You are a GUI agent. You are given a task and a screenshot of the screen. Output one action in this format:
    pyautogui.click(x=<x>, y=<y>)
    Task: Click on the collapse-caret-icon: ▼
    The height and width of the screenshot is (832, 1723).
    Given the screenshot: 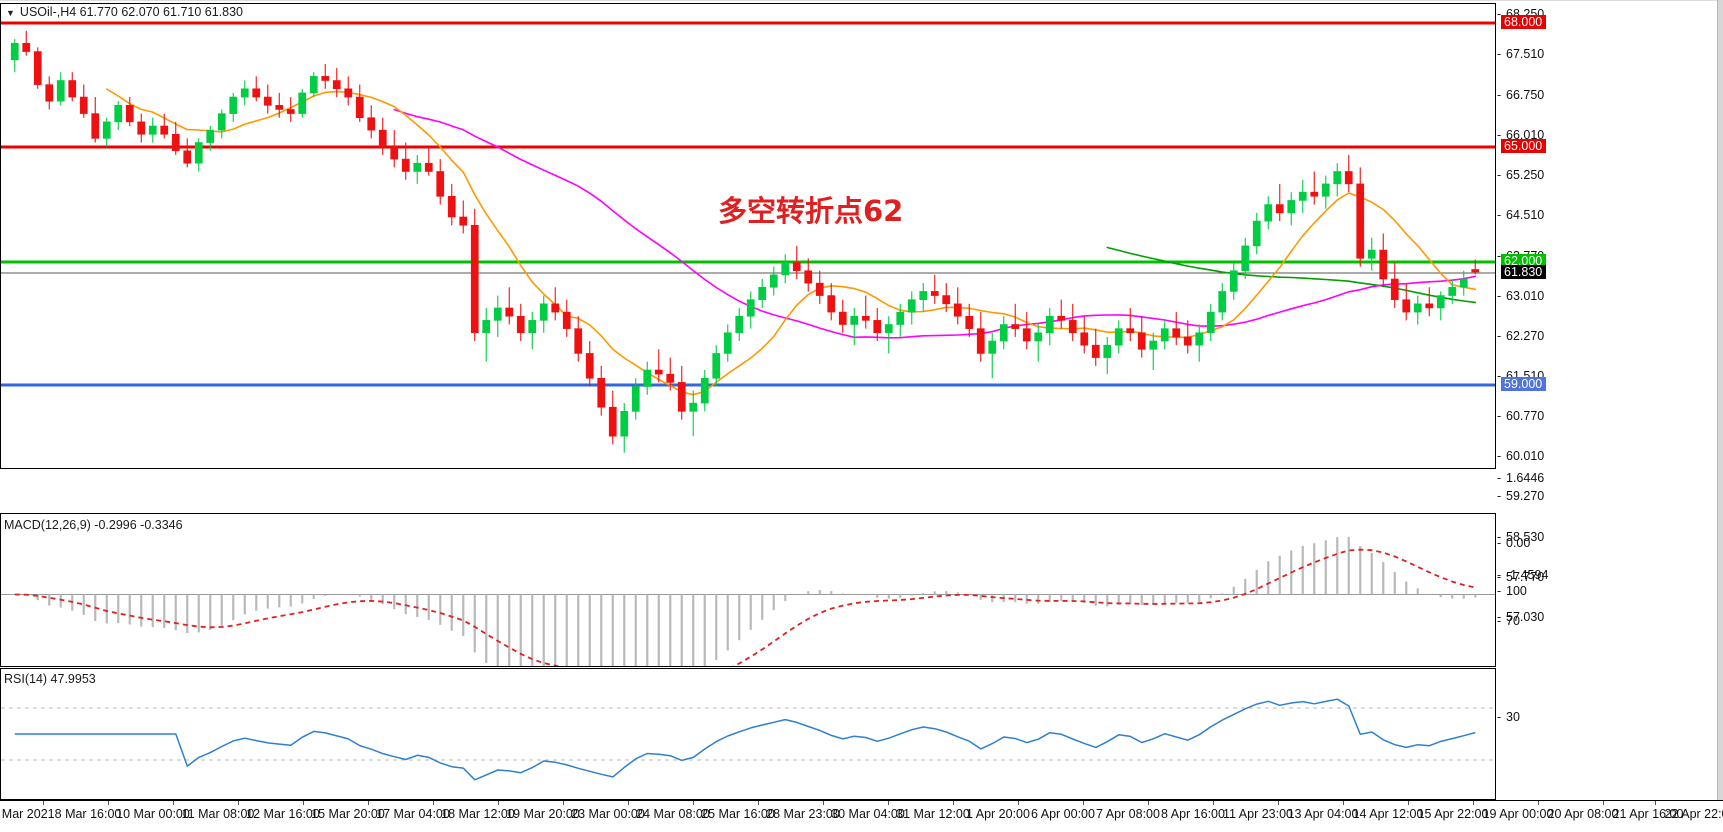 What is the action you would take?
    pyautogui.click(x=10, y=12)
    